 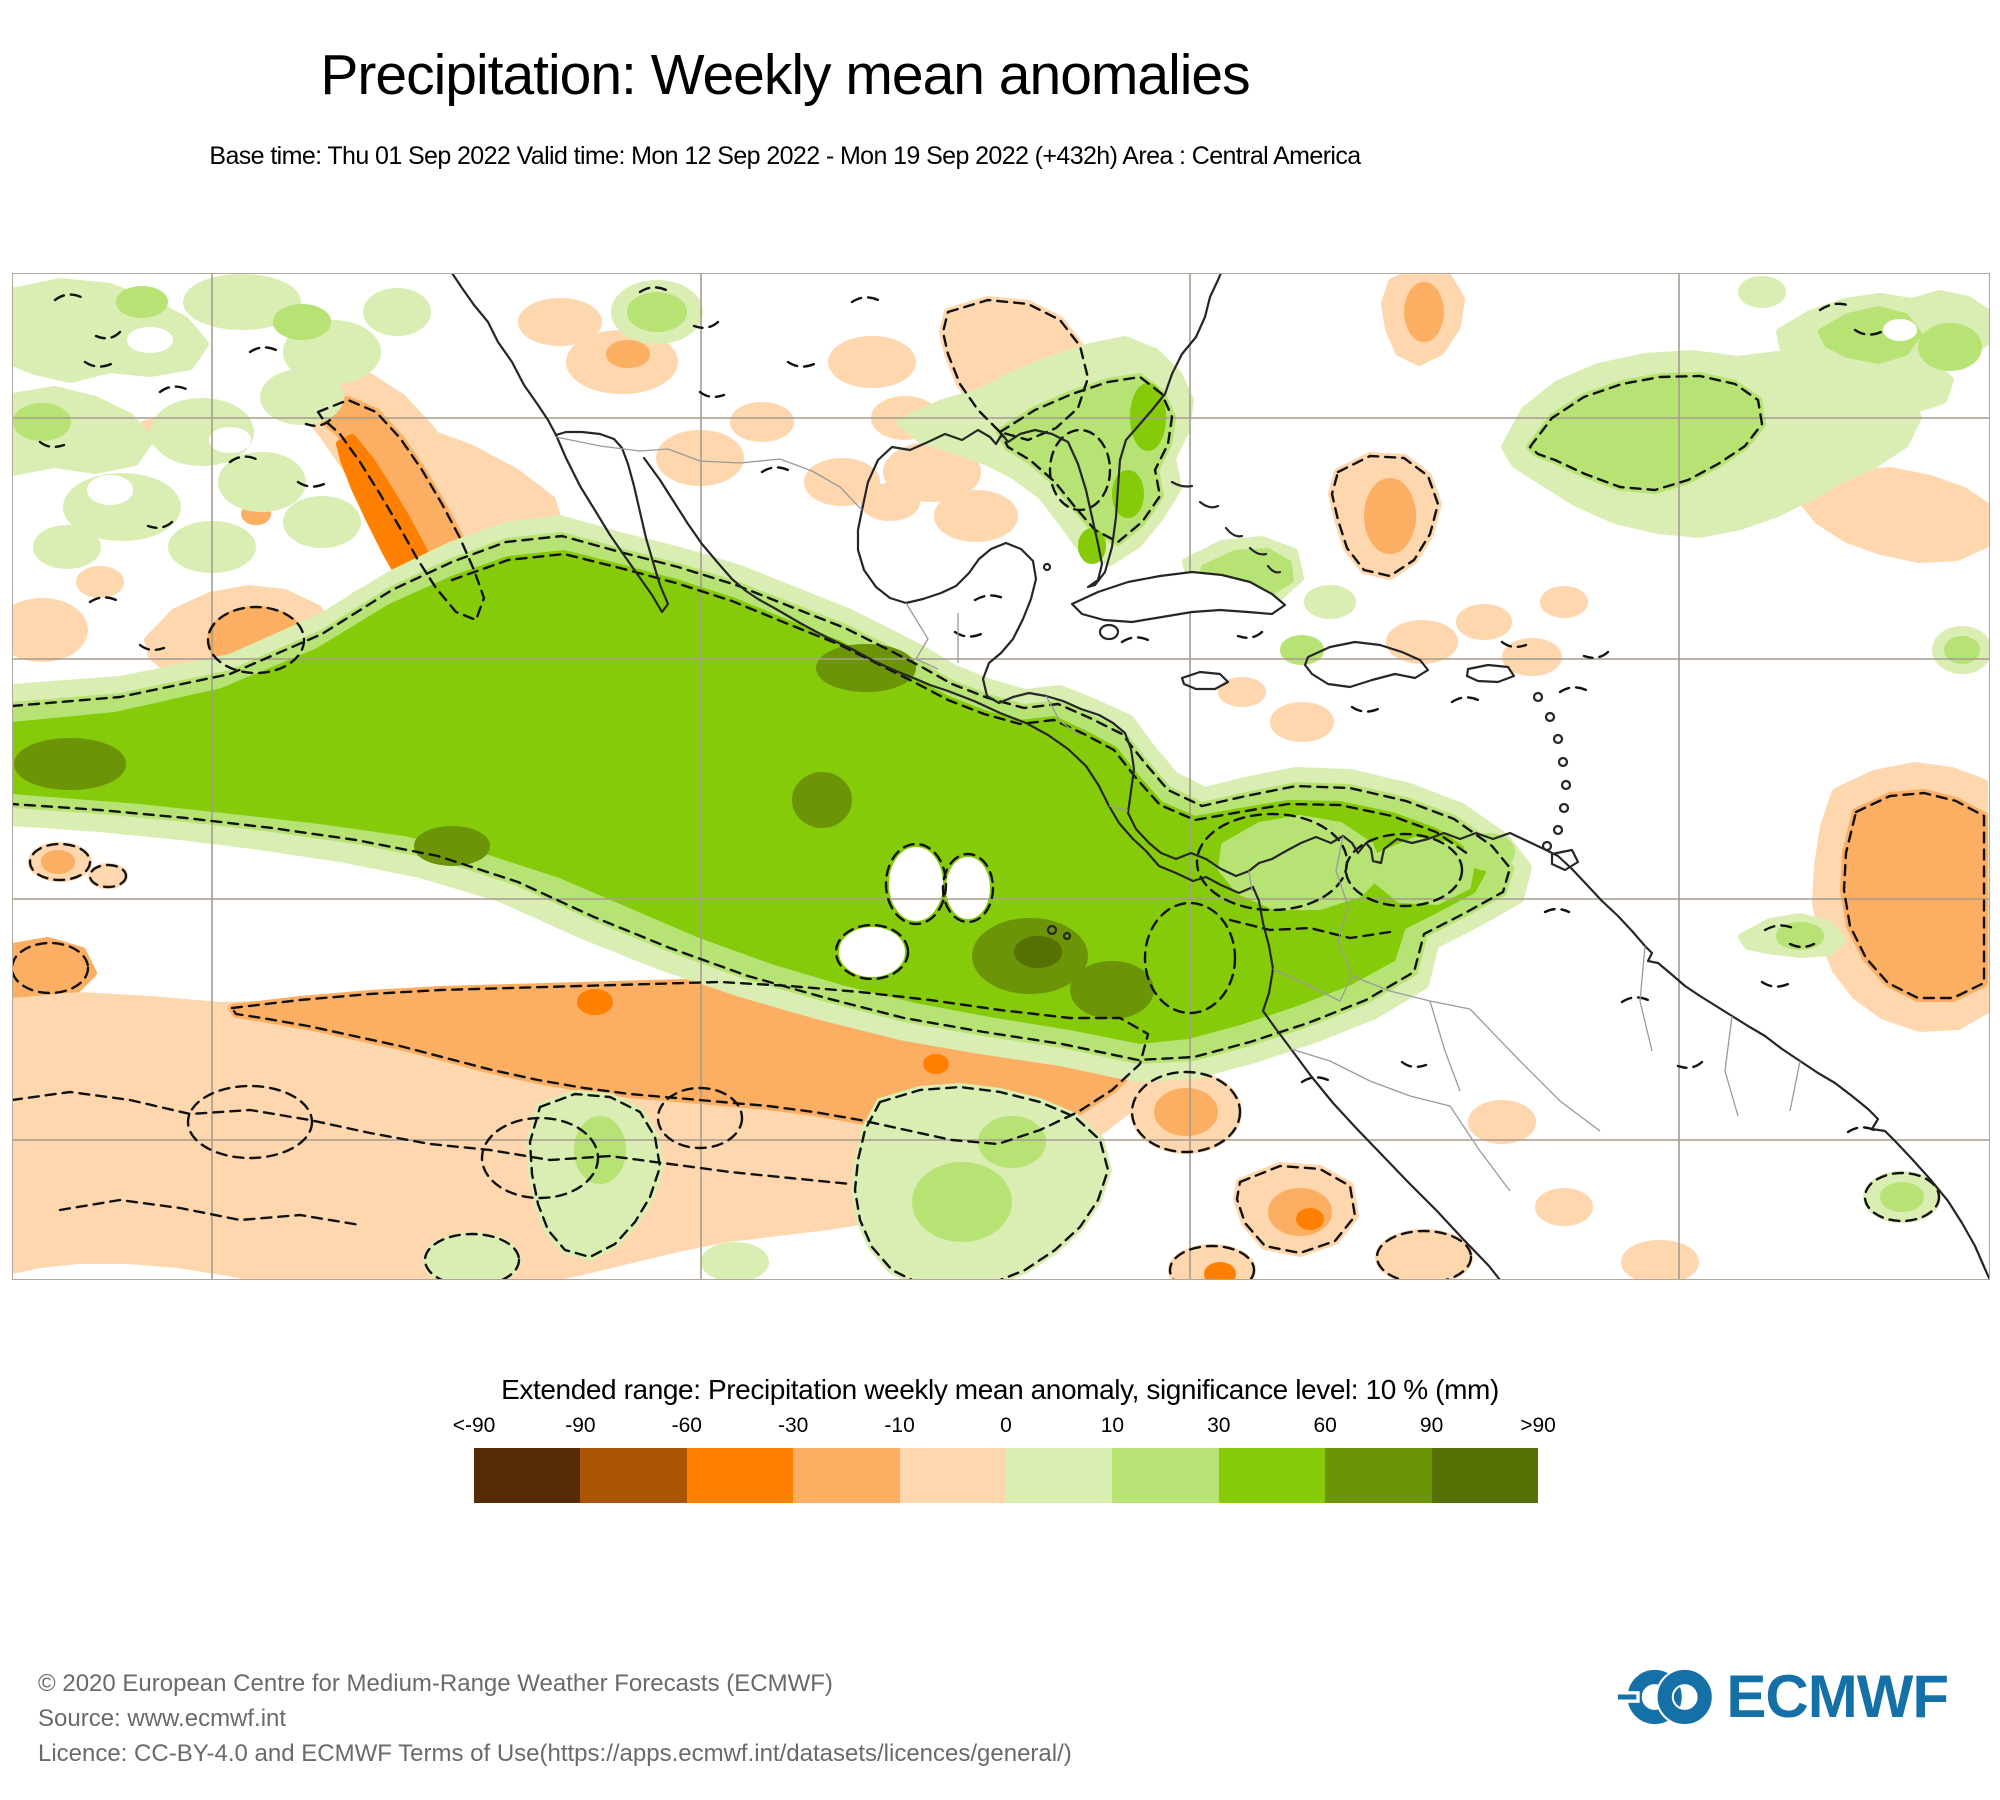 What do you see at coordinates (1666, 1696) in the screenshot?
I see `ecmwf-emblem-icon` at bounding box center [1666, 1696].